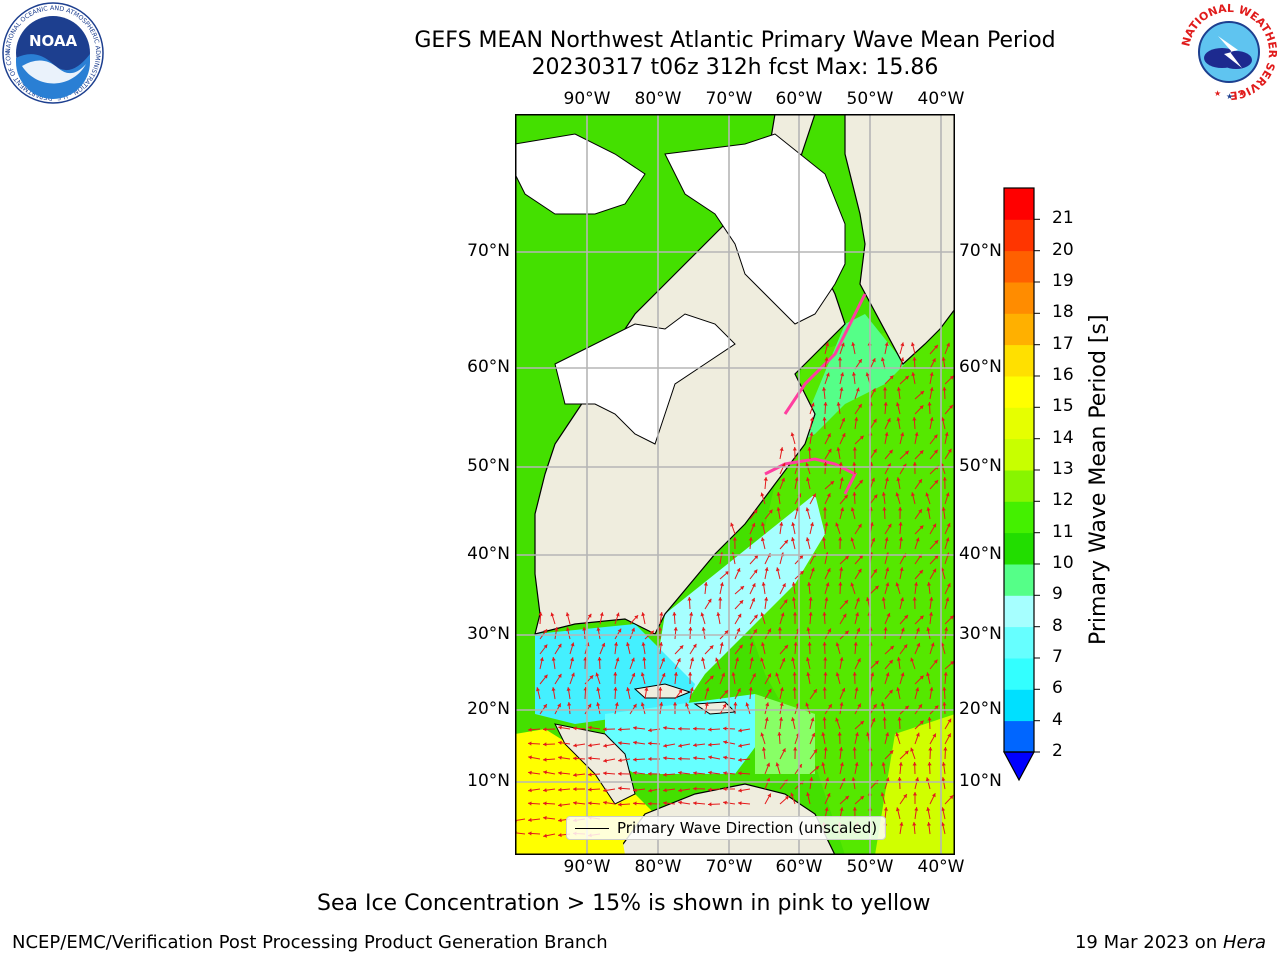 Image resolution: width=1280 pixels, height=960 pixels. Describe the element at coordinates (1063, 281) in the screenshot. I see `colorbar-tick-label: 19` at that location.